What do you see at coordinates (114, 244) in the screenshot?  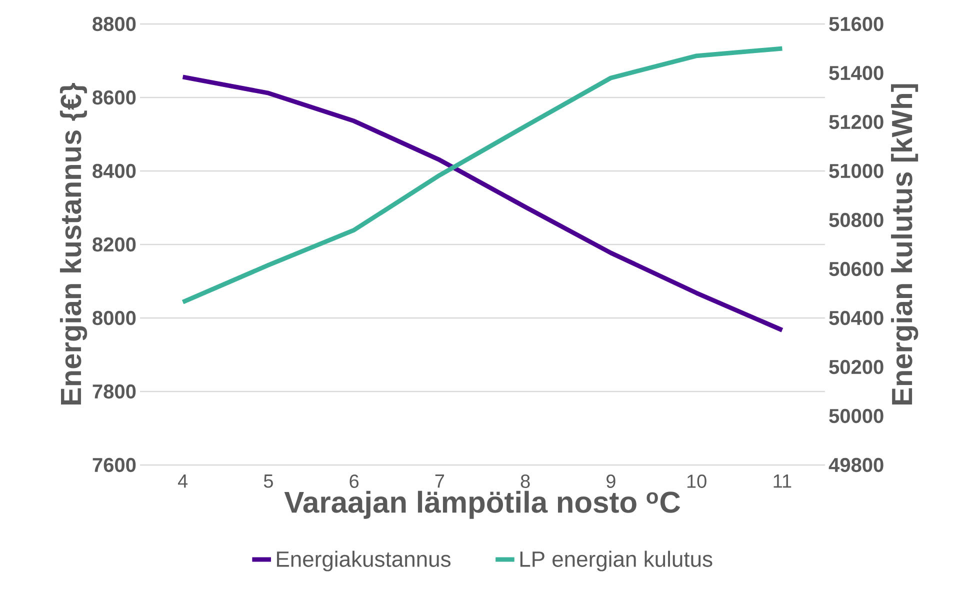 I see `y-tick-label: 8200` at bounding box center [114, 244].